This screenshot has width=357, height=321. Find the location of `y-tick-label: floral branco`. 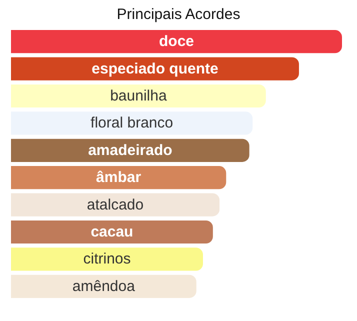

y-tick-label: floral branco is located at coordinates (132, 123).